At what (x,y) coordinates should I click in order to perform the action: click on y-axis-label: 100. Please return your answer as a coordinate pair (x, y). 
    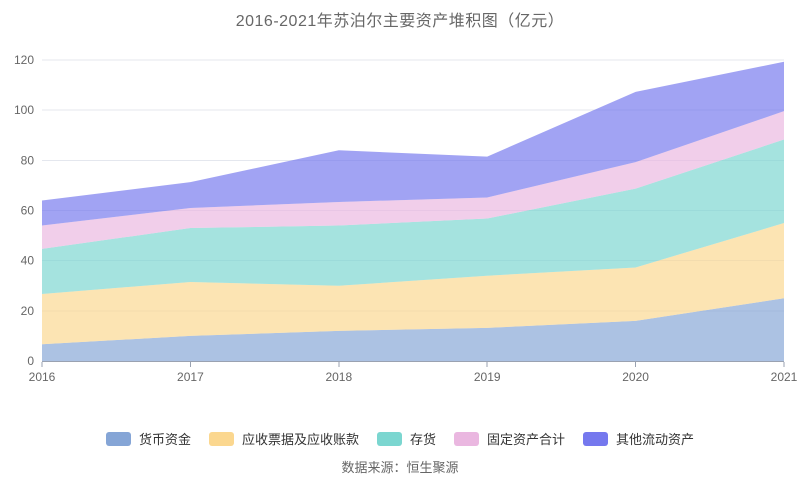
    Looking at the image, I should click on (24, 110).